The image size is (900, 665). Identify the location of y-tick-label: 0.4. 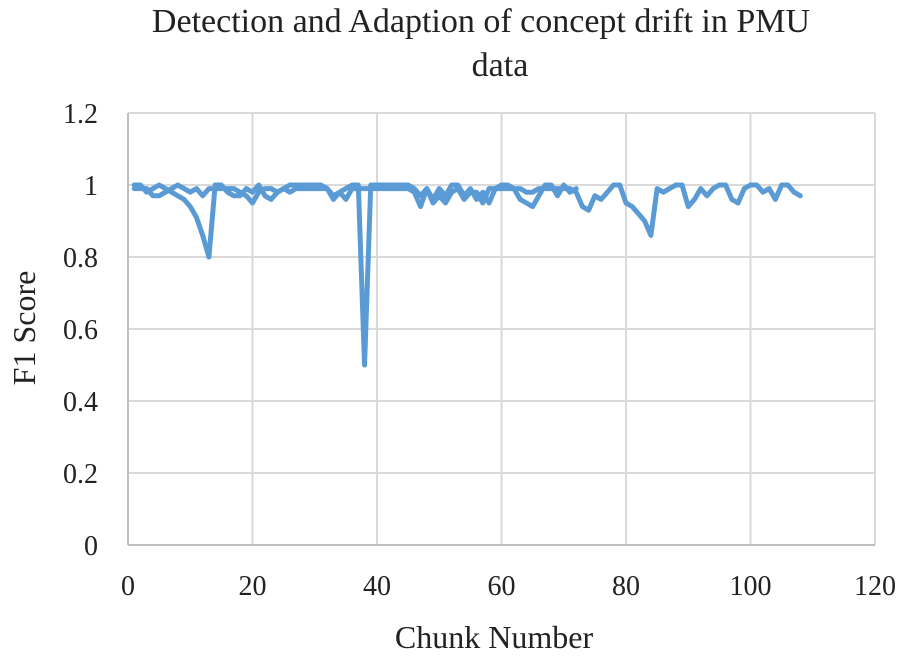
(80, 402).